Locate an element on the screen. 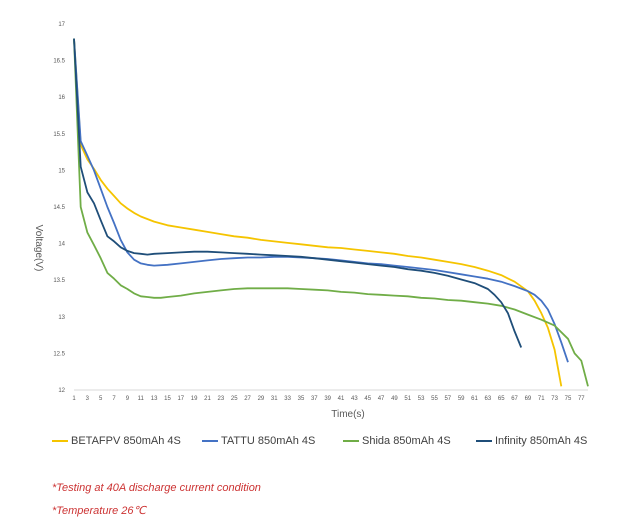 Image resolution: width=638 pixels, height=530 pixels. legend-swatch-infinity is located at coordinates (484, 441).